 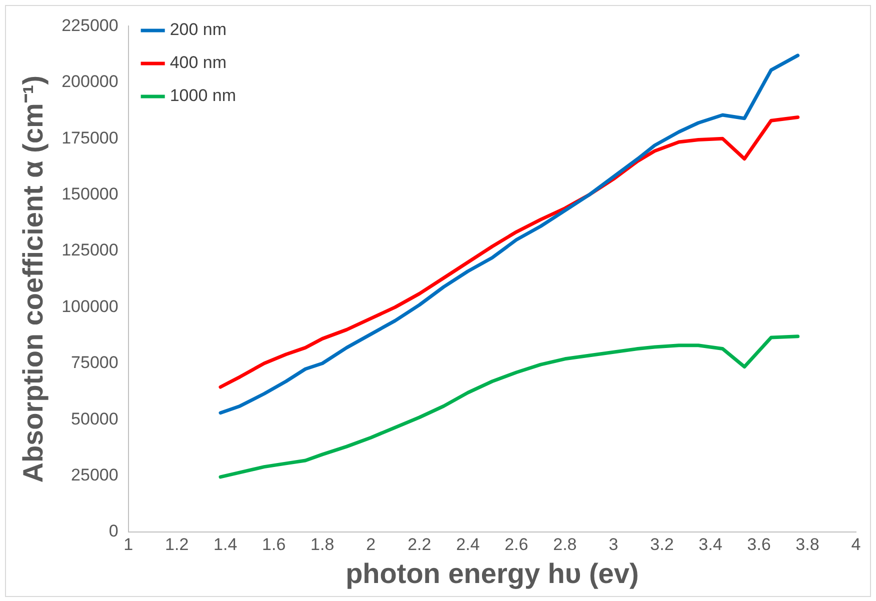 I want to click on x-tick-label: 2.8, so click(x=565, y=544).